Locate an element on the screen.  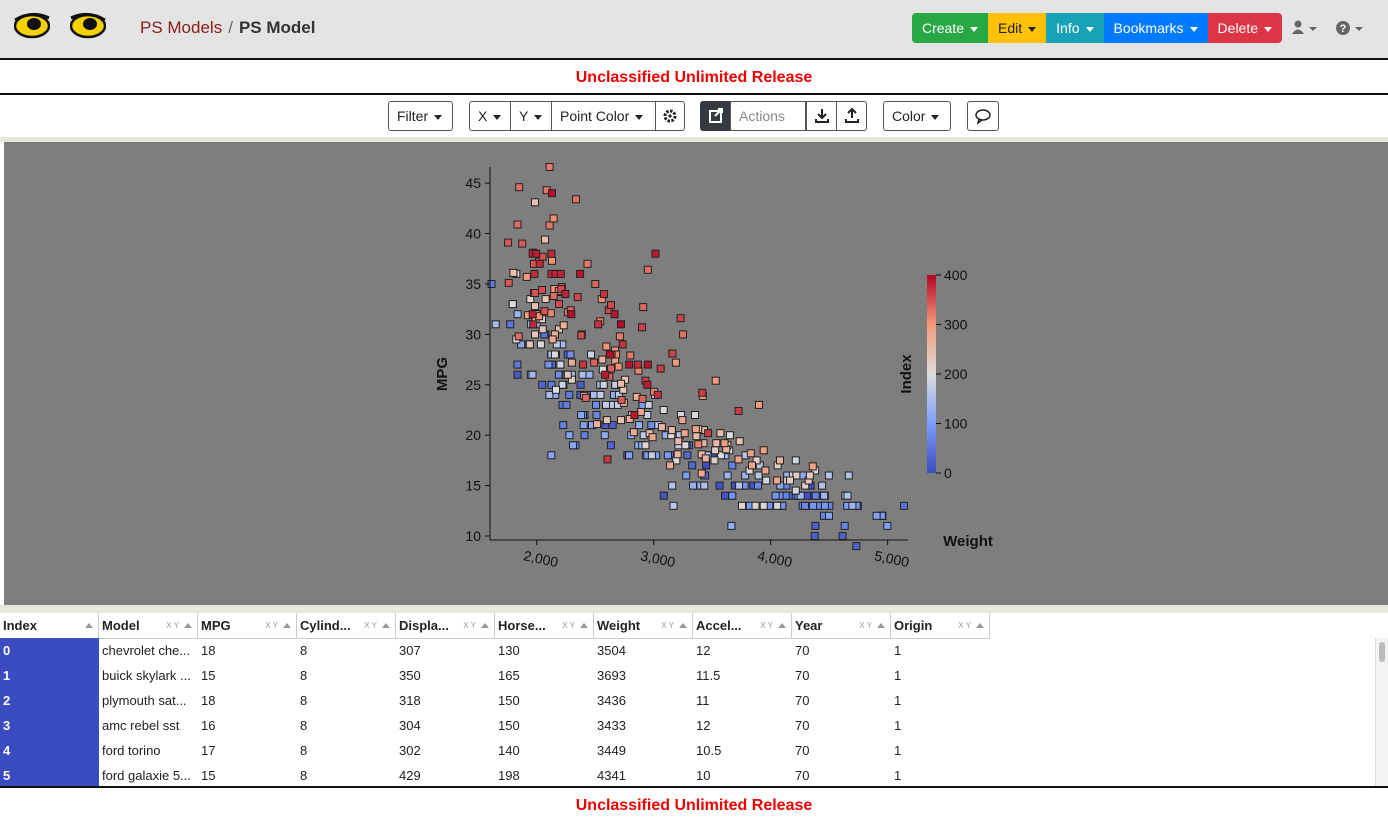
open-external-button is located at coordinates (715, 116).